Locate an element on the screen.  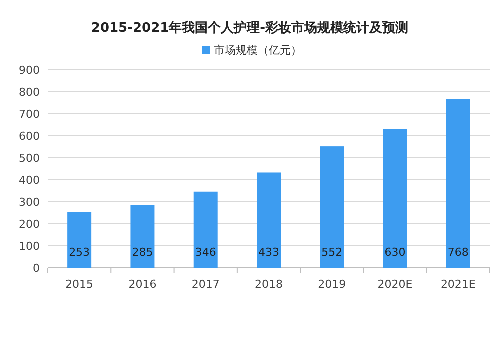
legend-label: 市场规模（亿元） is located at coordinates (258, 50).